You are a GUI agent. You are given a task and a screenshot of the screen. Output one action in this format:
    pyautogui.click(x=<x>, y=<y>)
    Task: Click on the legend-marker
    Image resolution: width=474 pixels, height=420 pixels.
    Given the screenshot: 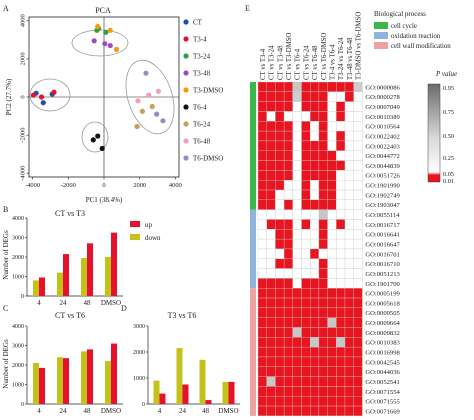 What is the action you would take?
    pyautogui.click(x=186, y=39)
    